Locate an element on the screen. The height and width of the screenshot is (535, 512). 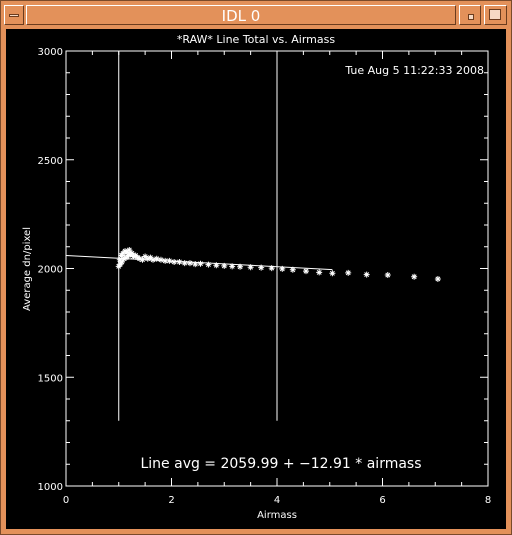
x-tick-label: 8 is located at coordinates (488, 500).